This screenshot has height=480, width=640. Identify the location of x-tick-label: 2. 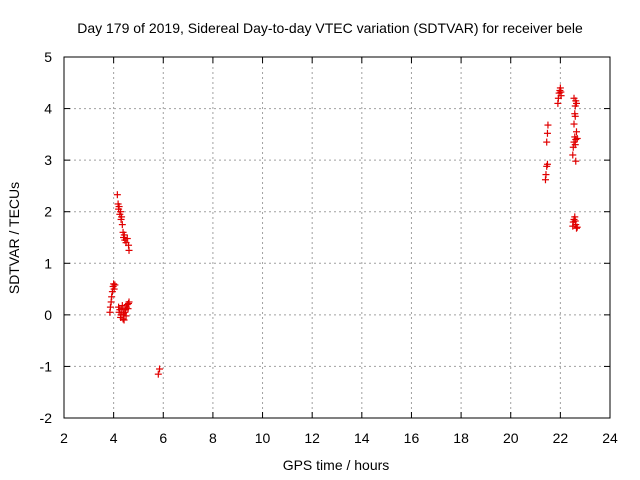
(64, 438).